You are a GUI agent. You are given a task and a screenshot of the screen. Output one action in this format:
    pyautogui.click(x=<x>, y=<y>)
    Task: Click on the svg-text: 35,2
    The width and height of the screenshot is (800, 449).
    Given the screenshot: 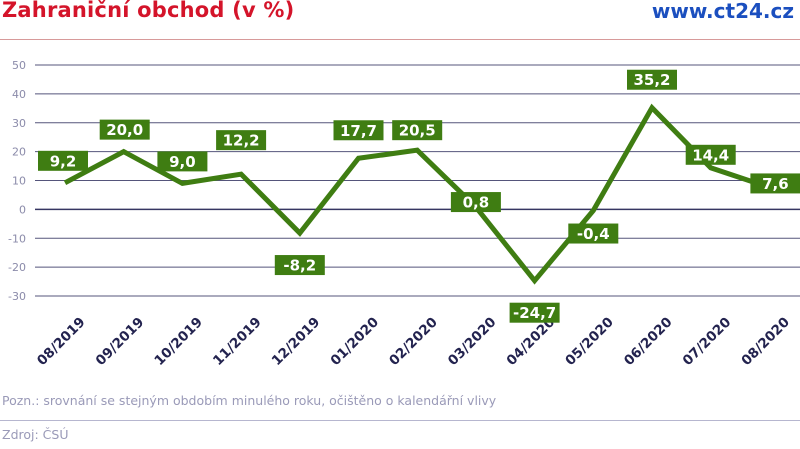 What is the action you would take?
    pyautogui.click(x=651, y=80)
    